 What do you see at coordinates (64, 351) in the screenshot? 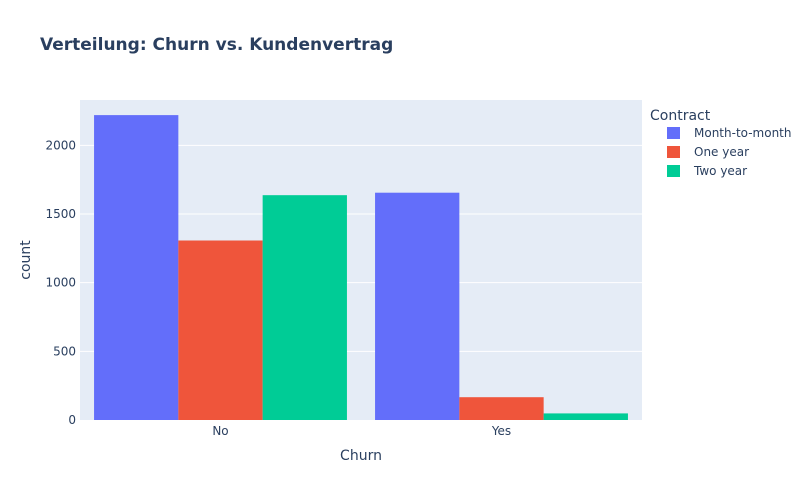
I see `y-tick-label: 500` at bounding box center [64, 351].